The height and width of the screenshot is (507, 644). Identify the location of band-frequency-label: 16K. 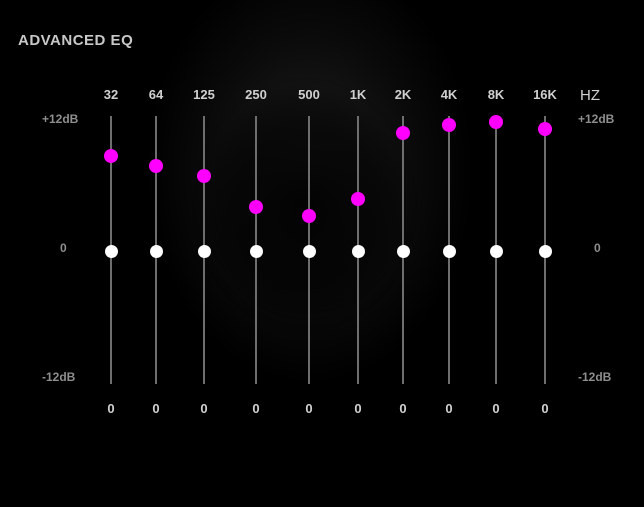
(545, 94).